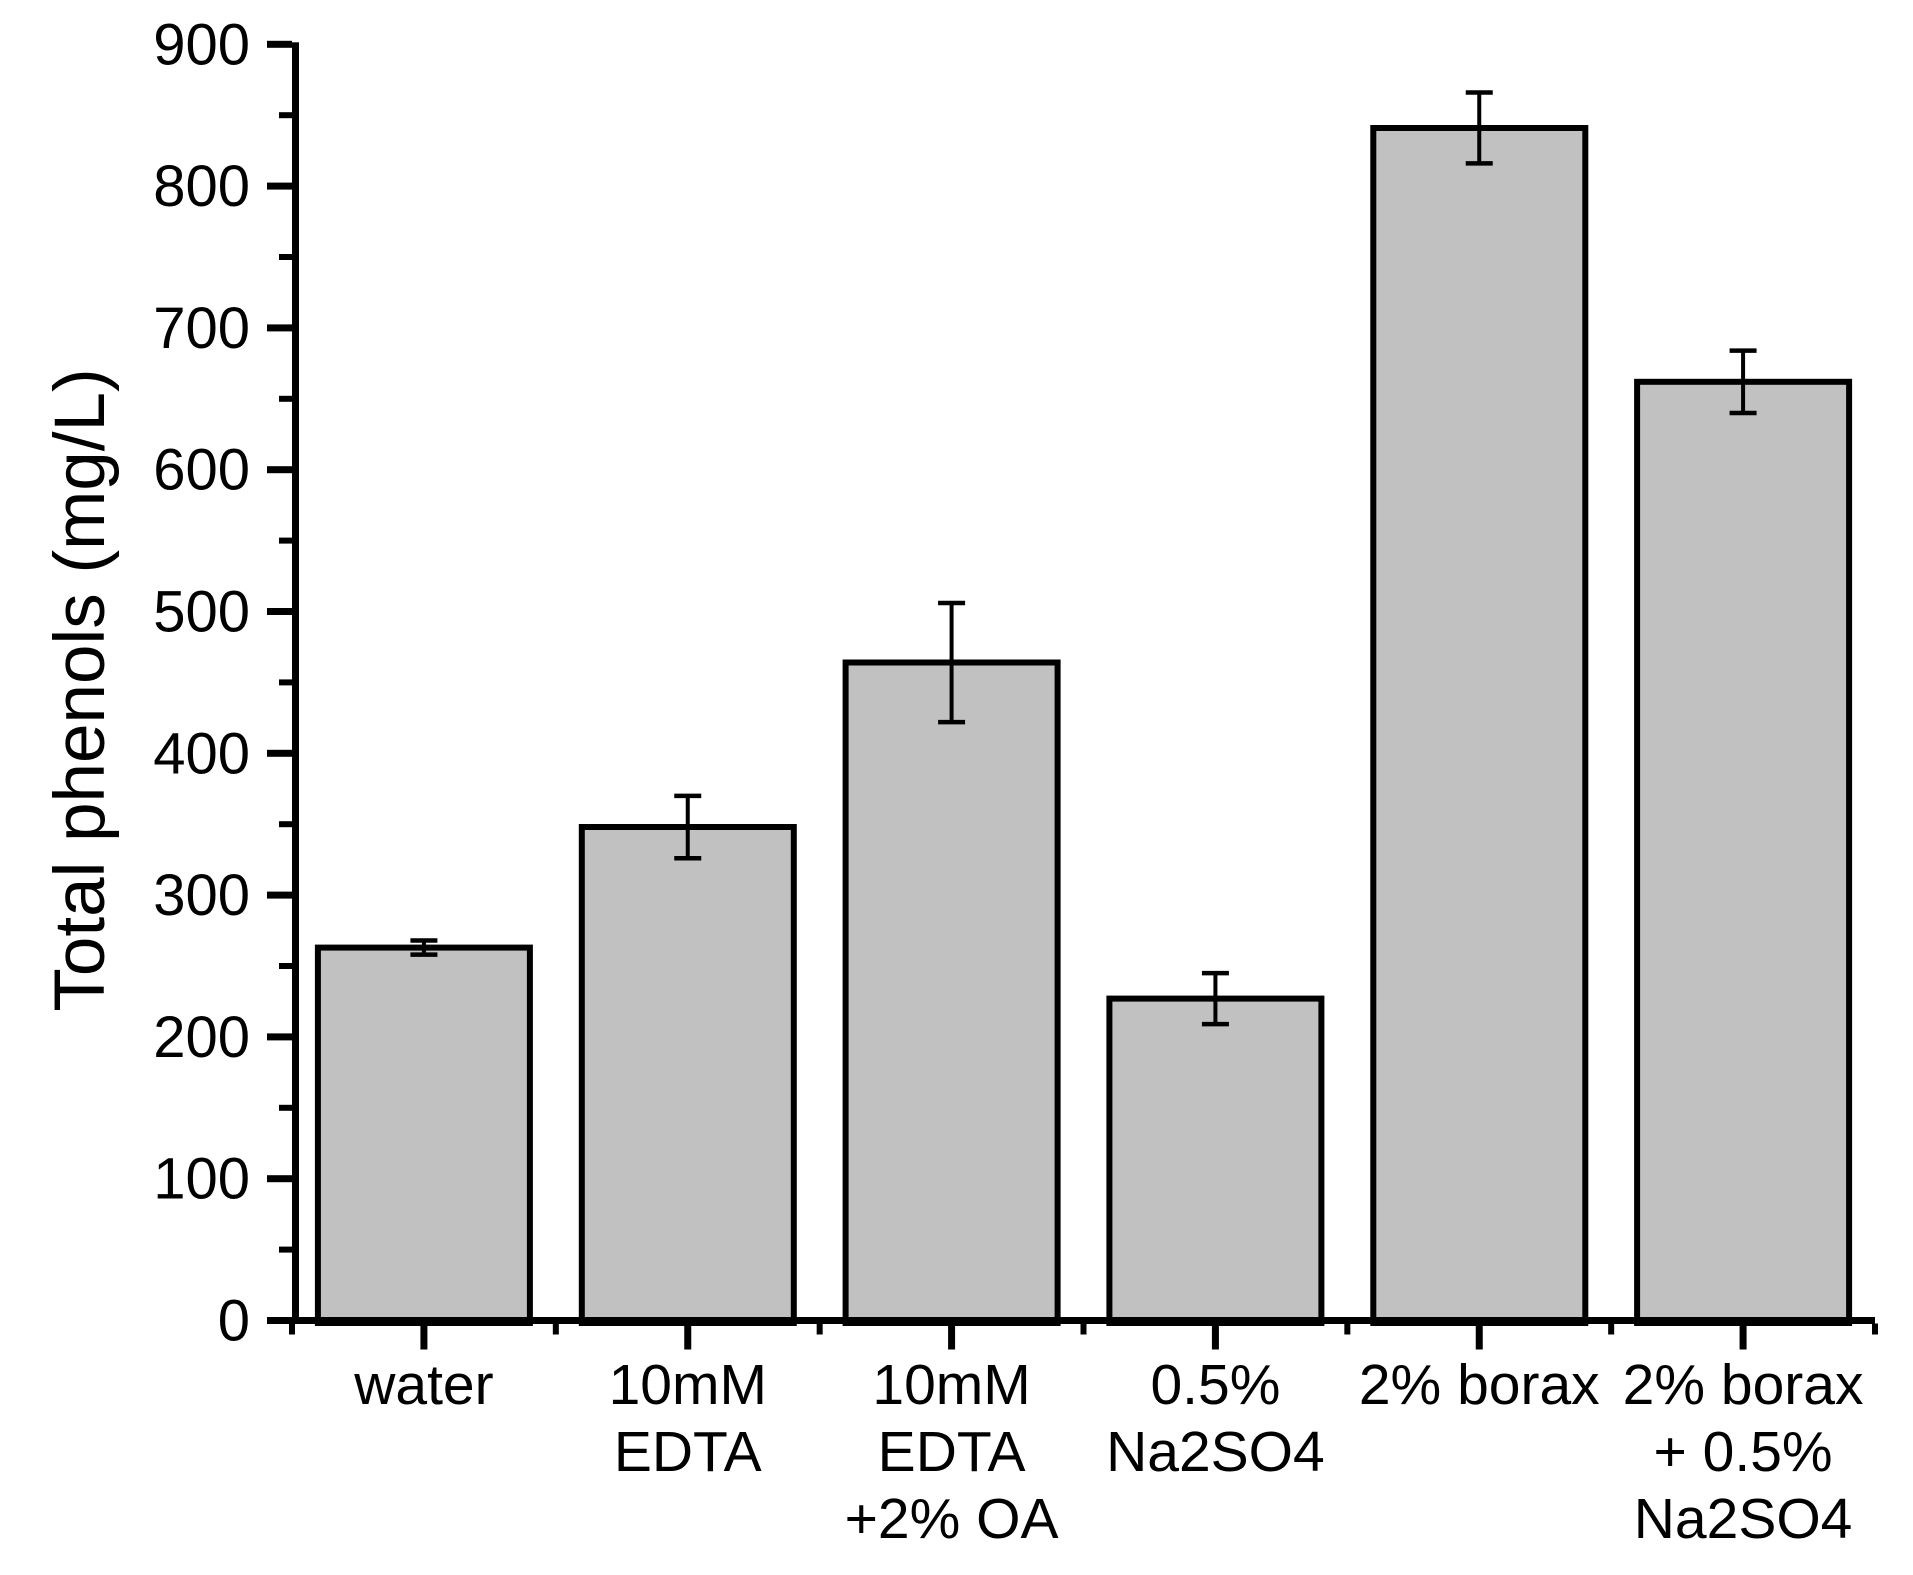 The height and width of the screenshot is (1575, 1913). I want to click on y-tick-label: 400, so click(201, 753).